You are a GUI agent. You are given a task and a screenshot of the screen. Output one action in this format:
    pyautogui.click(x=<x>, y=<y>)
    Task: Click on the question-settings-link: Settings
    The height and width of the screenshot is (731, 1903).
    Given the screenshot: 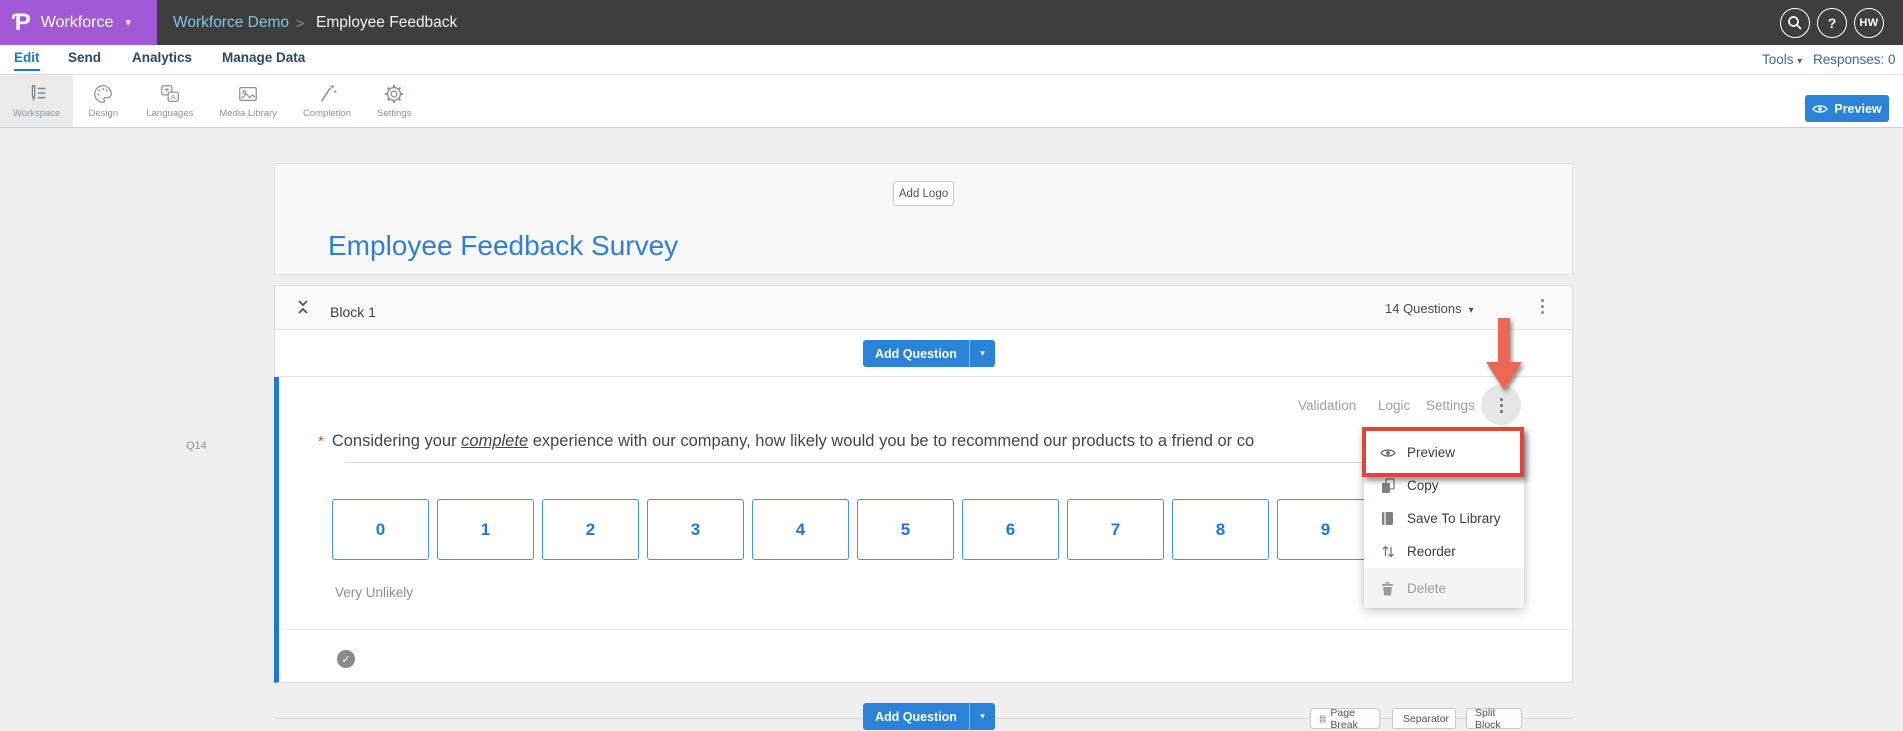 What is the action you would take?
    pyautogui.click(x=1450, y=405)
    